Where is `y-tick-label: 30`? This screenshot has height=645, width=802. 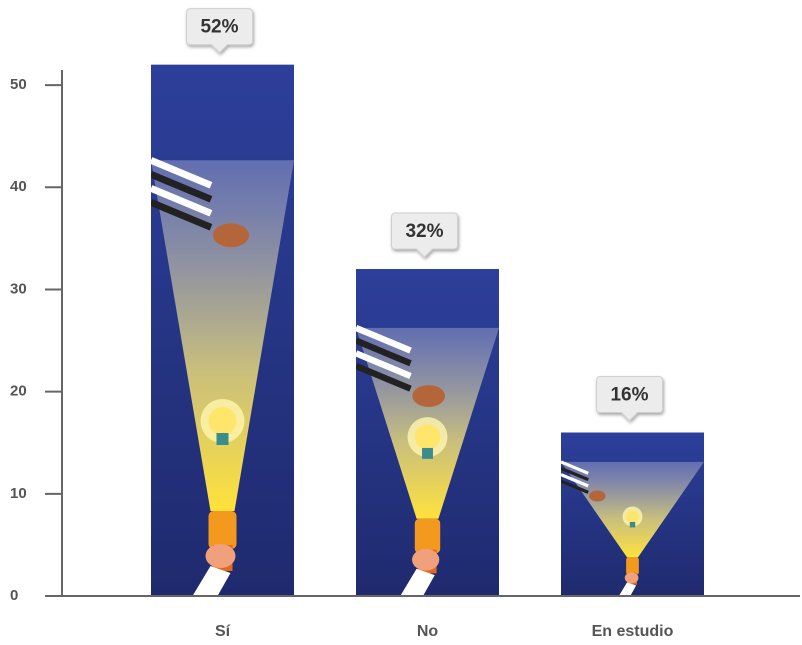
y-tick-label: 30 is located at coordinates (18, 288).